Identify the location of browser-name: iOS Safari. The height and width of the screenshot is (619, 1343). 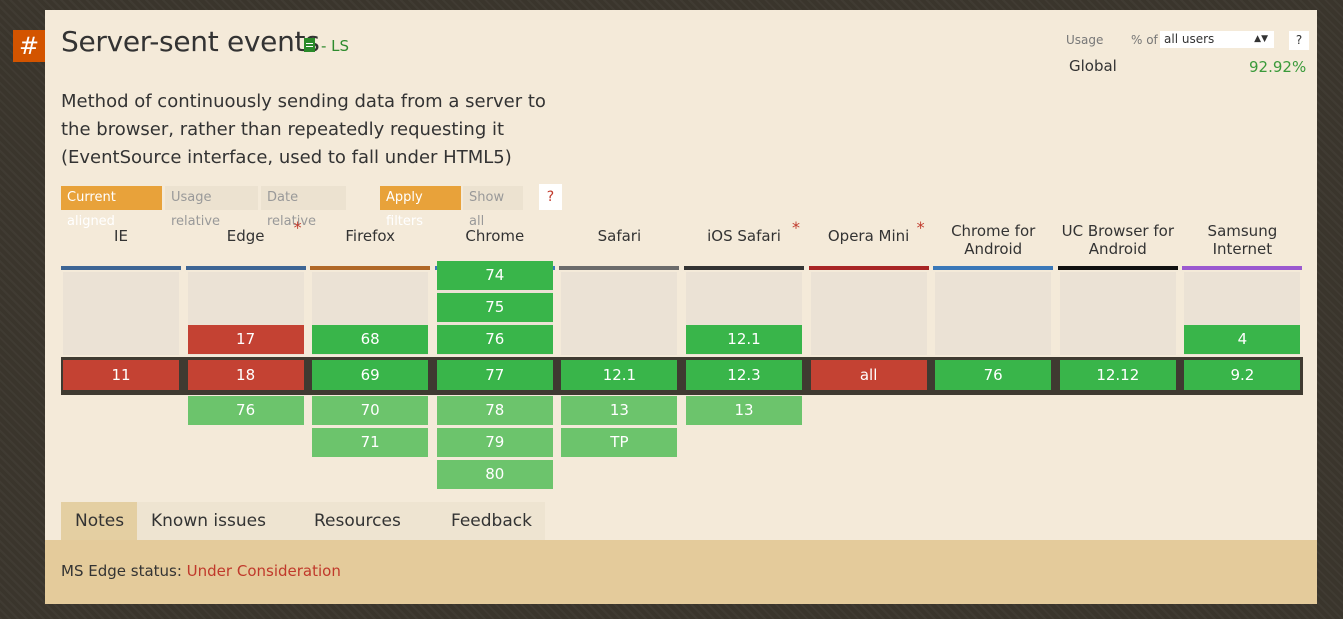
(744, 236).